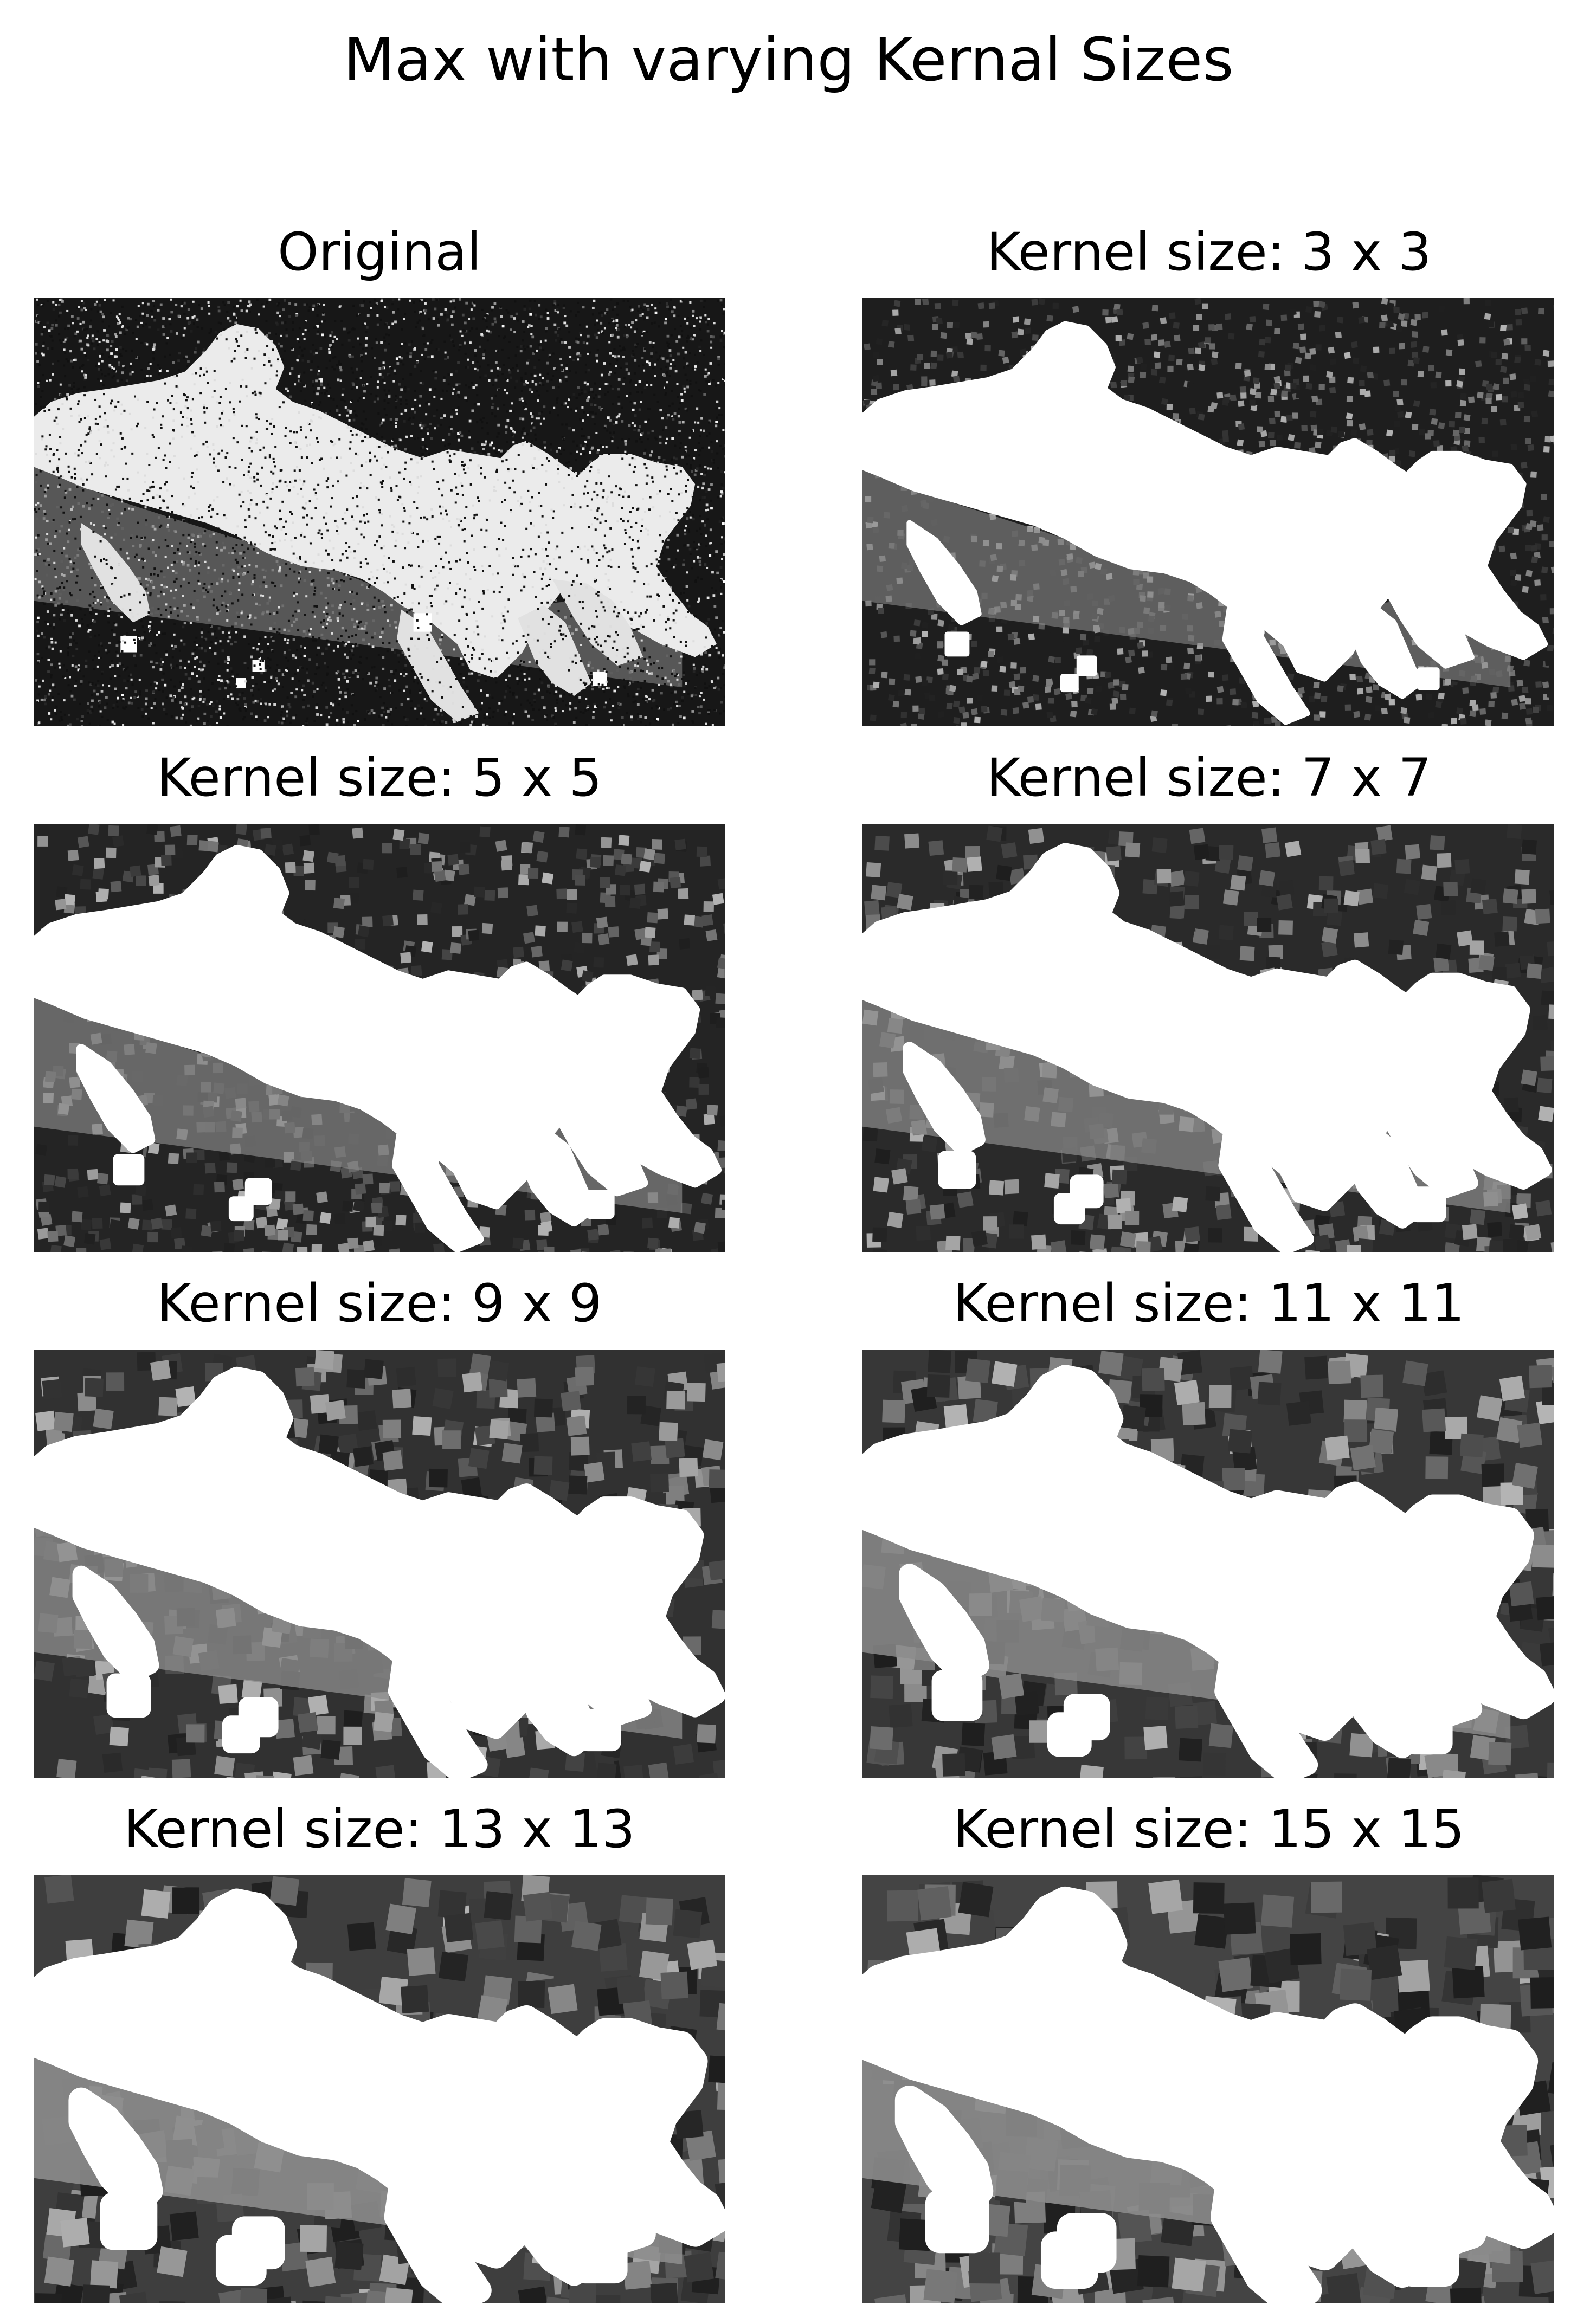 The image size is (1577, 2324). I want to click on panel-image-k15, so click(1208, 2089).